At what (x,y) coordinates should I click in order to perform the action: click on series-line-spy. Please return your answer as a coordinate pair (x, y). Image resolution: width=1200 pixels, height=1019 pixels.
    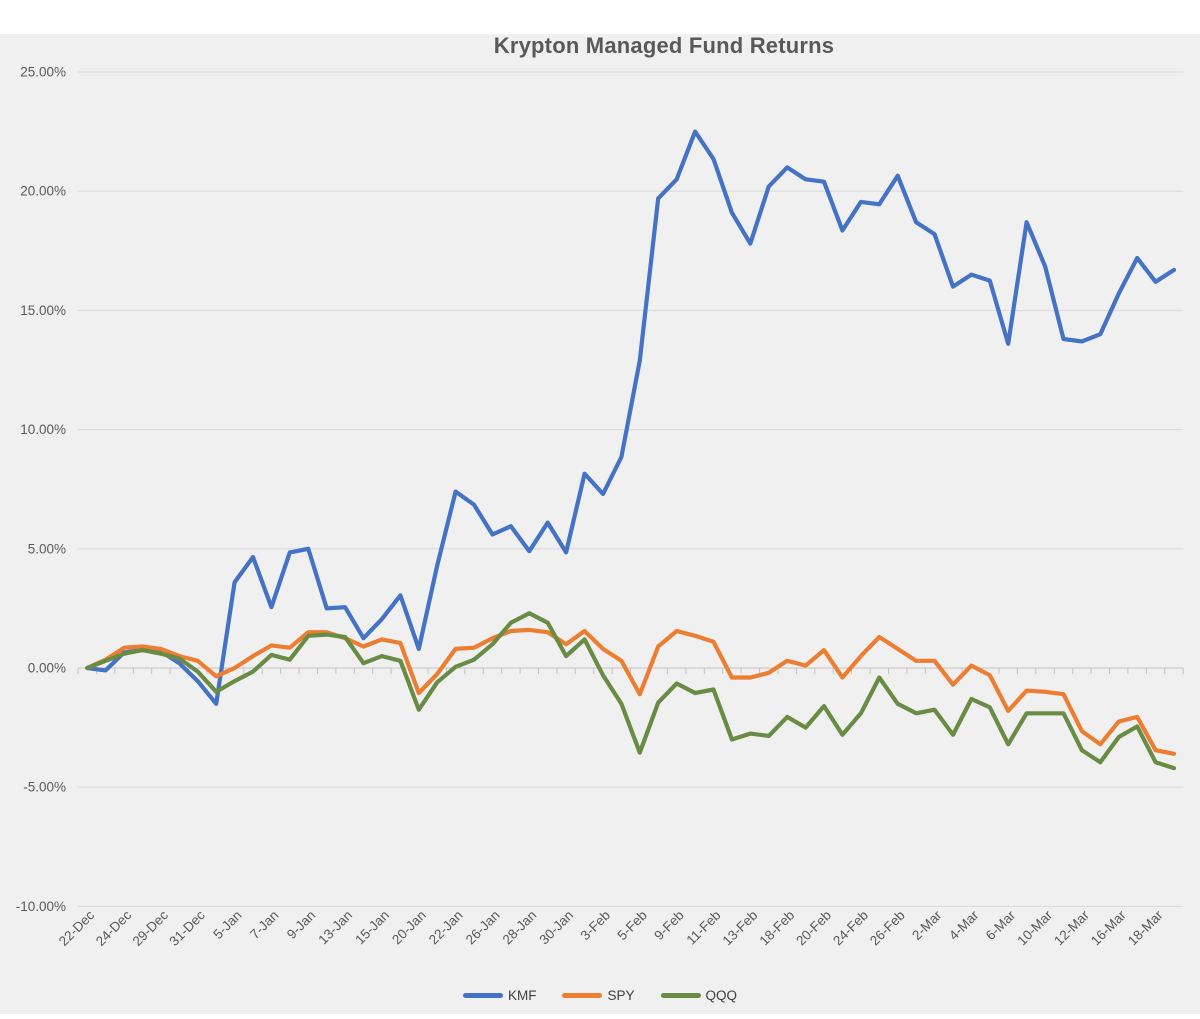
    Looking at the image, I should click on (631, 691).